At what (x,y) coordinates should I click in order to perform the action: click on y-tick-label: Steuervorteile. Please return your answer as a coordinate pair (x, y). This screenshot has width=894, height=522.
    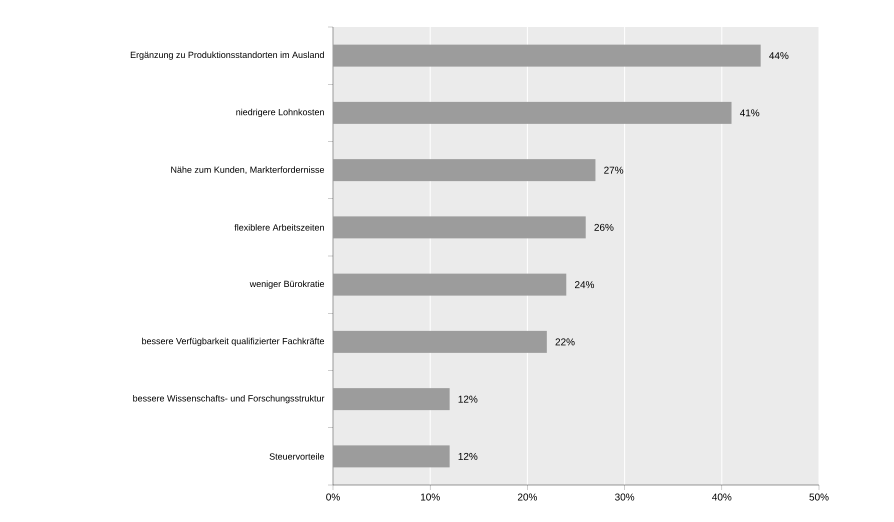
    Looking at the image, I should click on (297, 456).